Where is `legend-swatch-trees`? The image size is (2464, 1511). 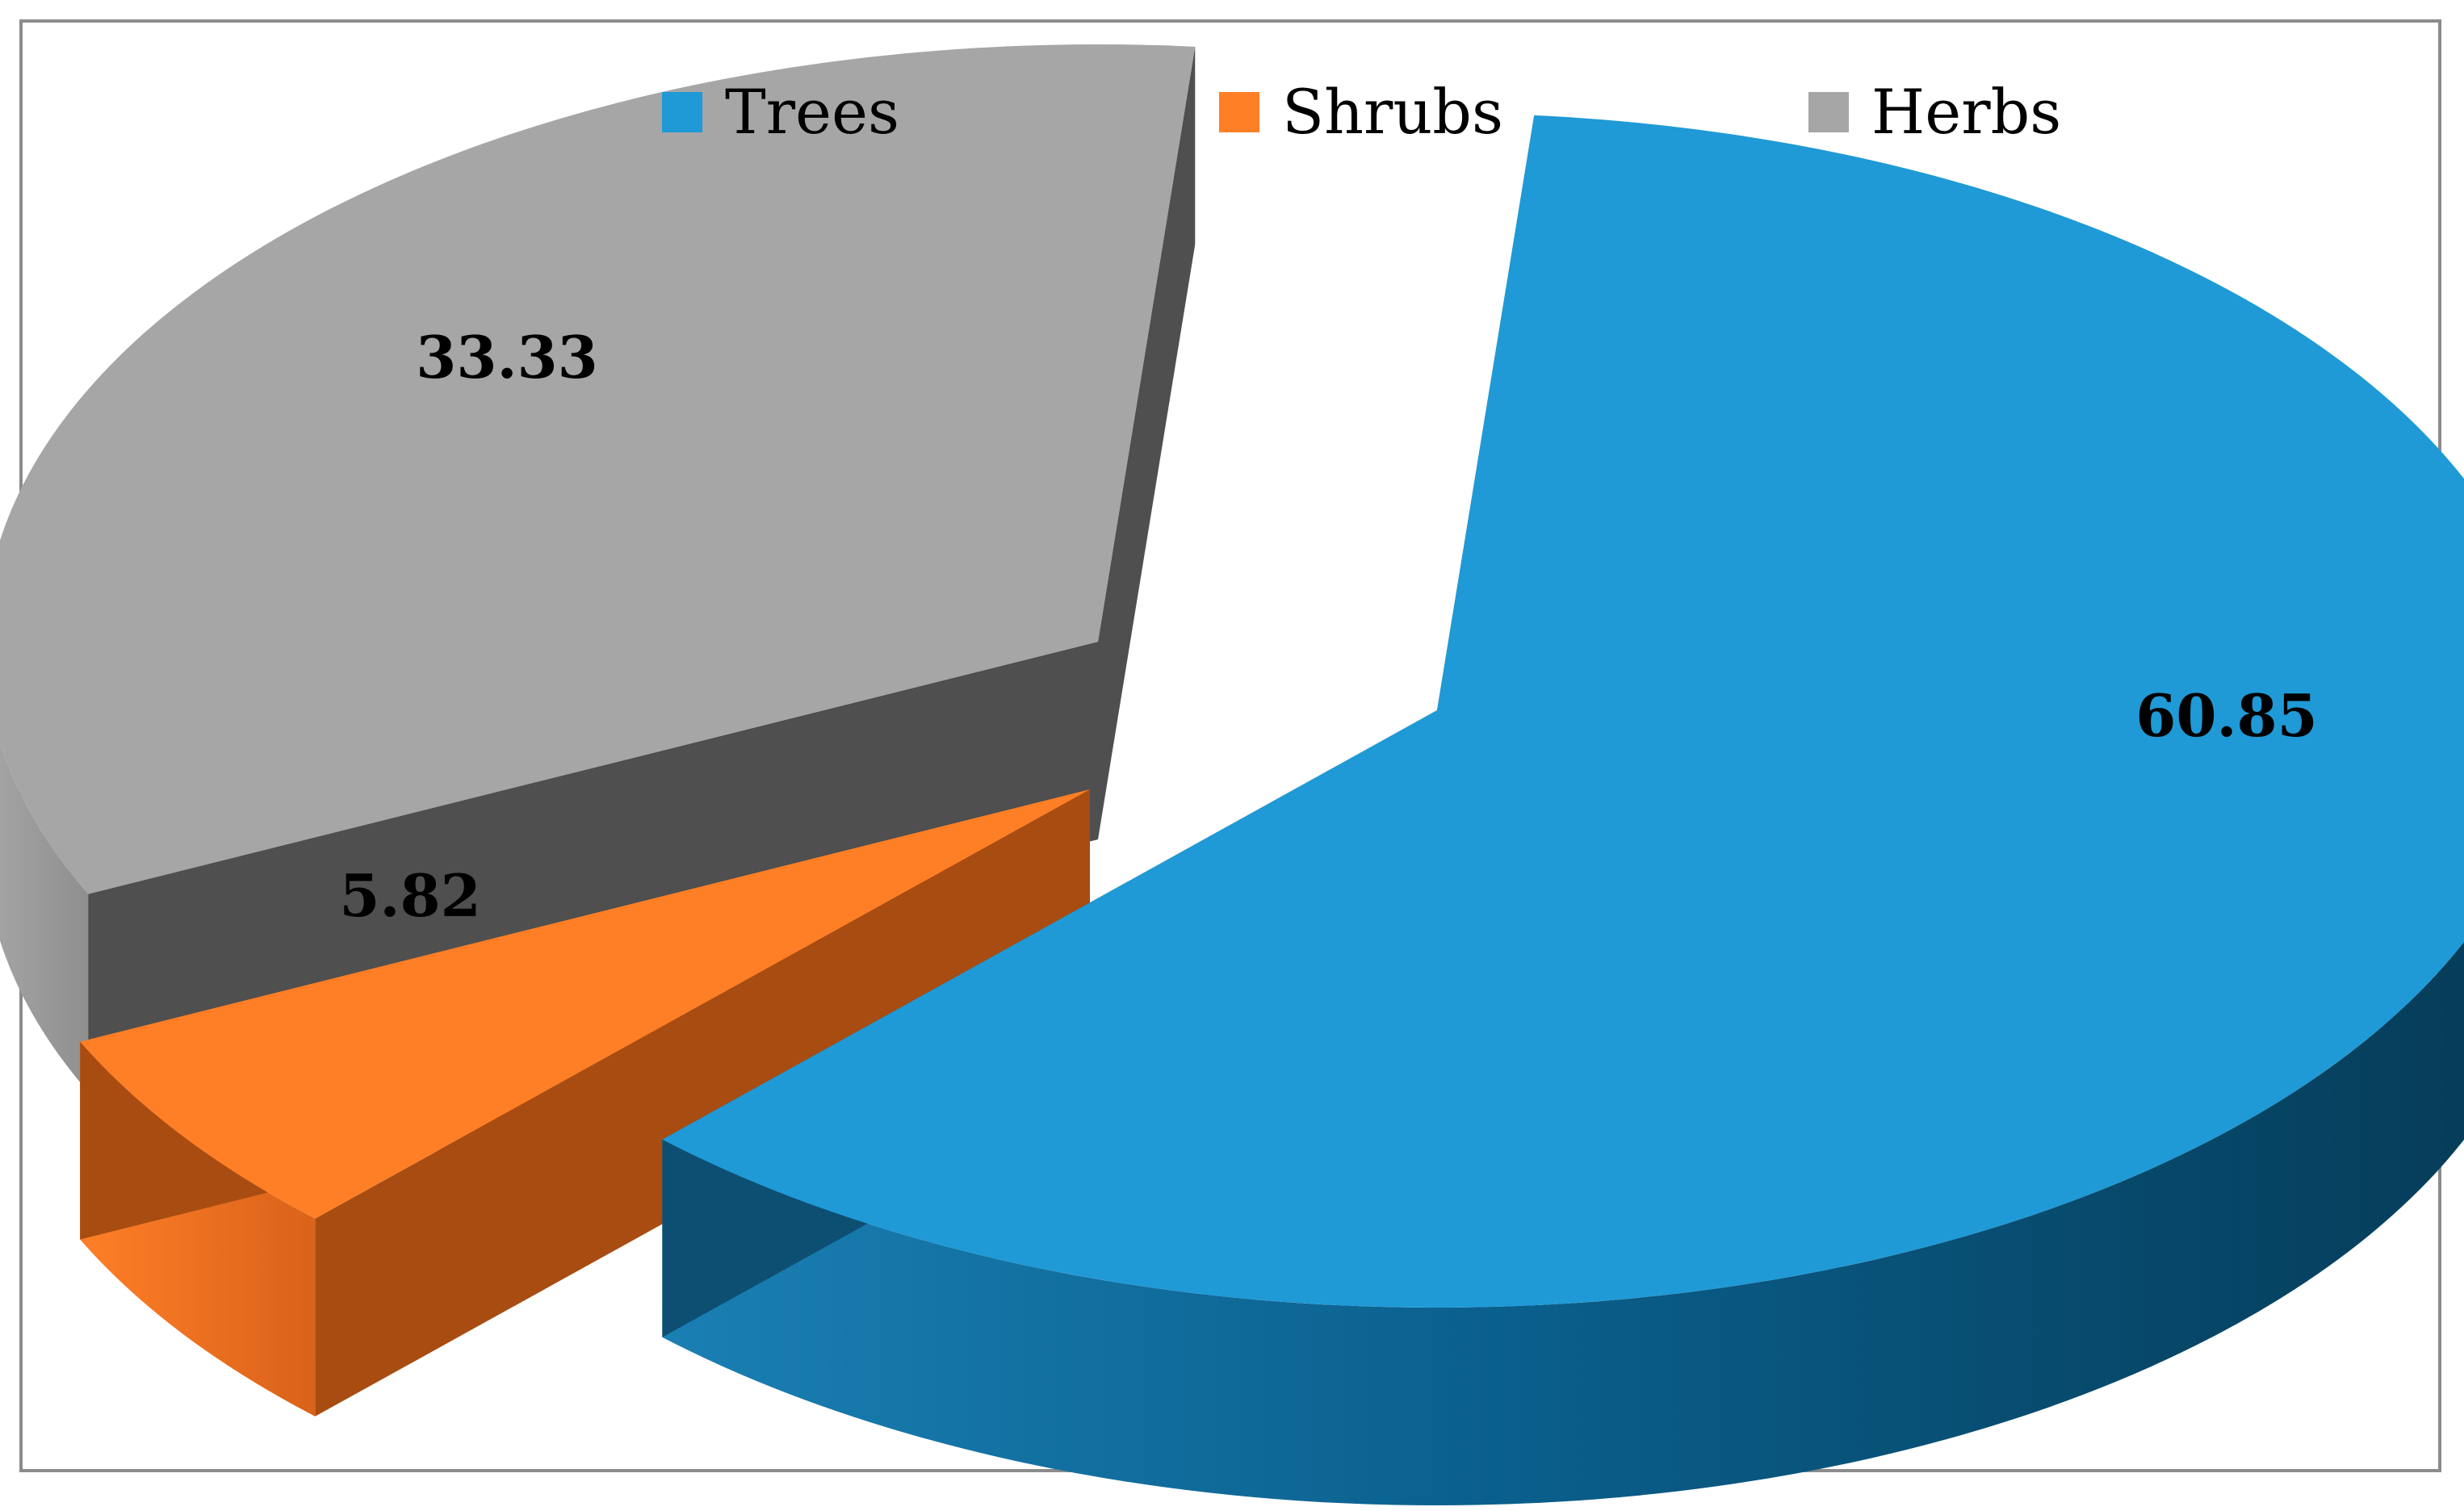
legend-swatch-trees is located at coordinates (682, 112).